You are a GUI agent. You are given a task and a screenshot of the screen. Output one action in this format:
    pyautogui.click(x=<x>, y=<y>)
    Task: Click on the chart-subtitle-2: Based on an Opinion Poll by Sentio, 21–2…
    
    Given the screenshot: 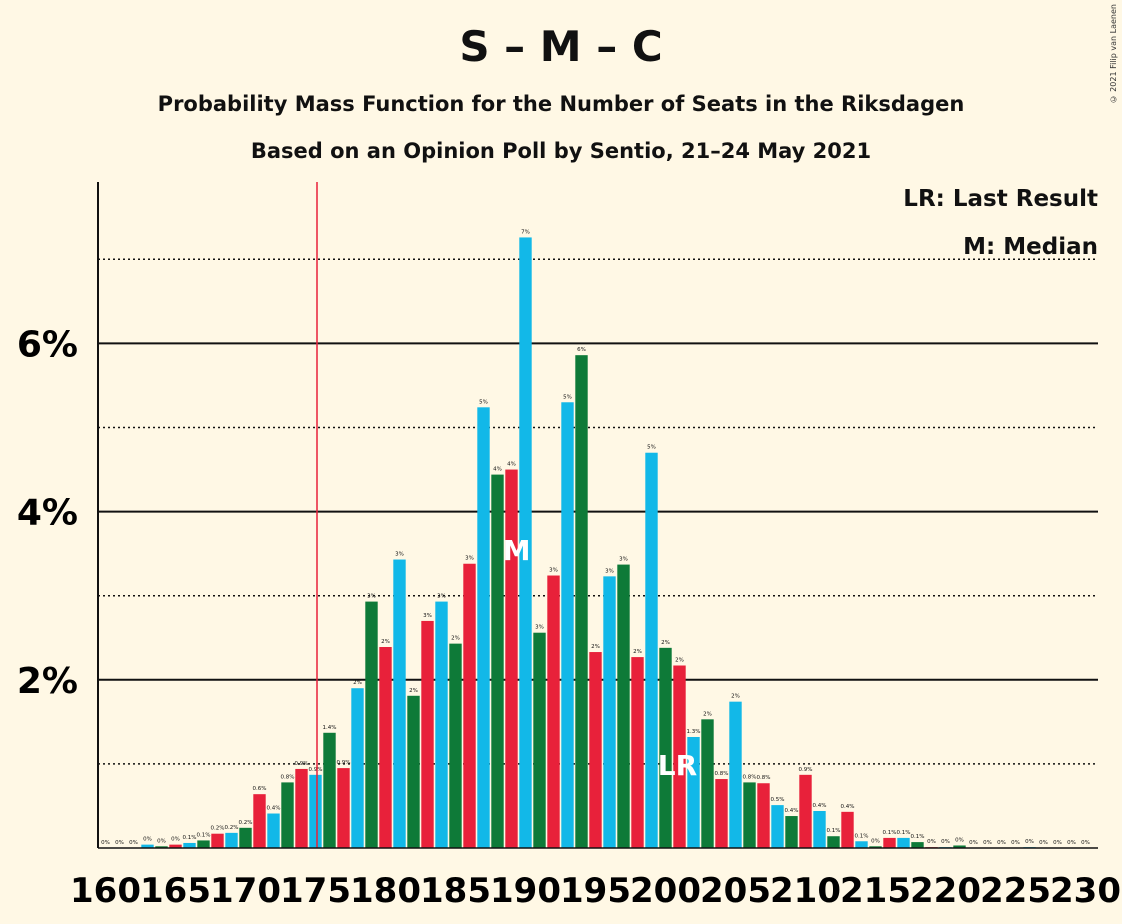 What is the action you would take?
    pyautogui.click(x=561, y=151)
    